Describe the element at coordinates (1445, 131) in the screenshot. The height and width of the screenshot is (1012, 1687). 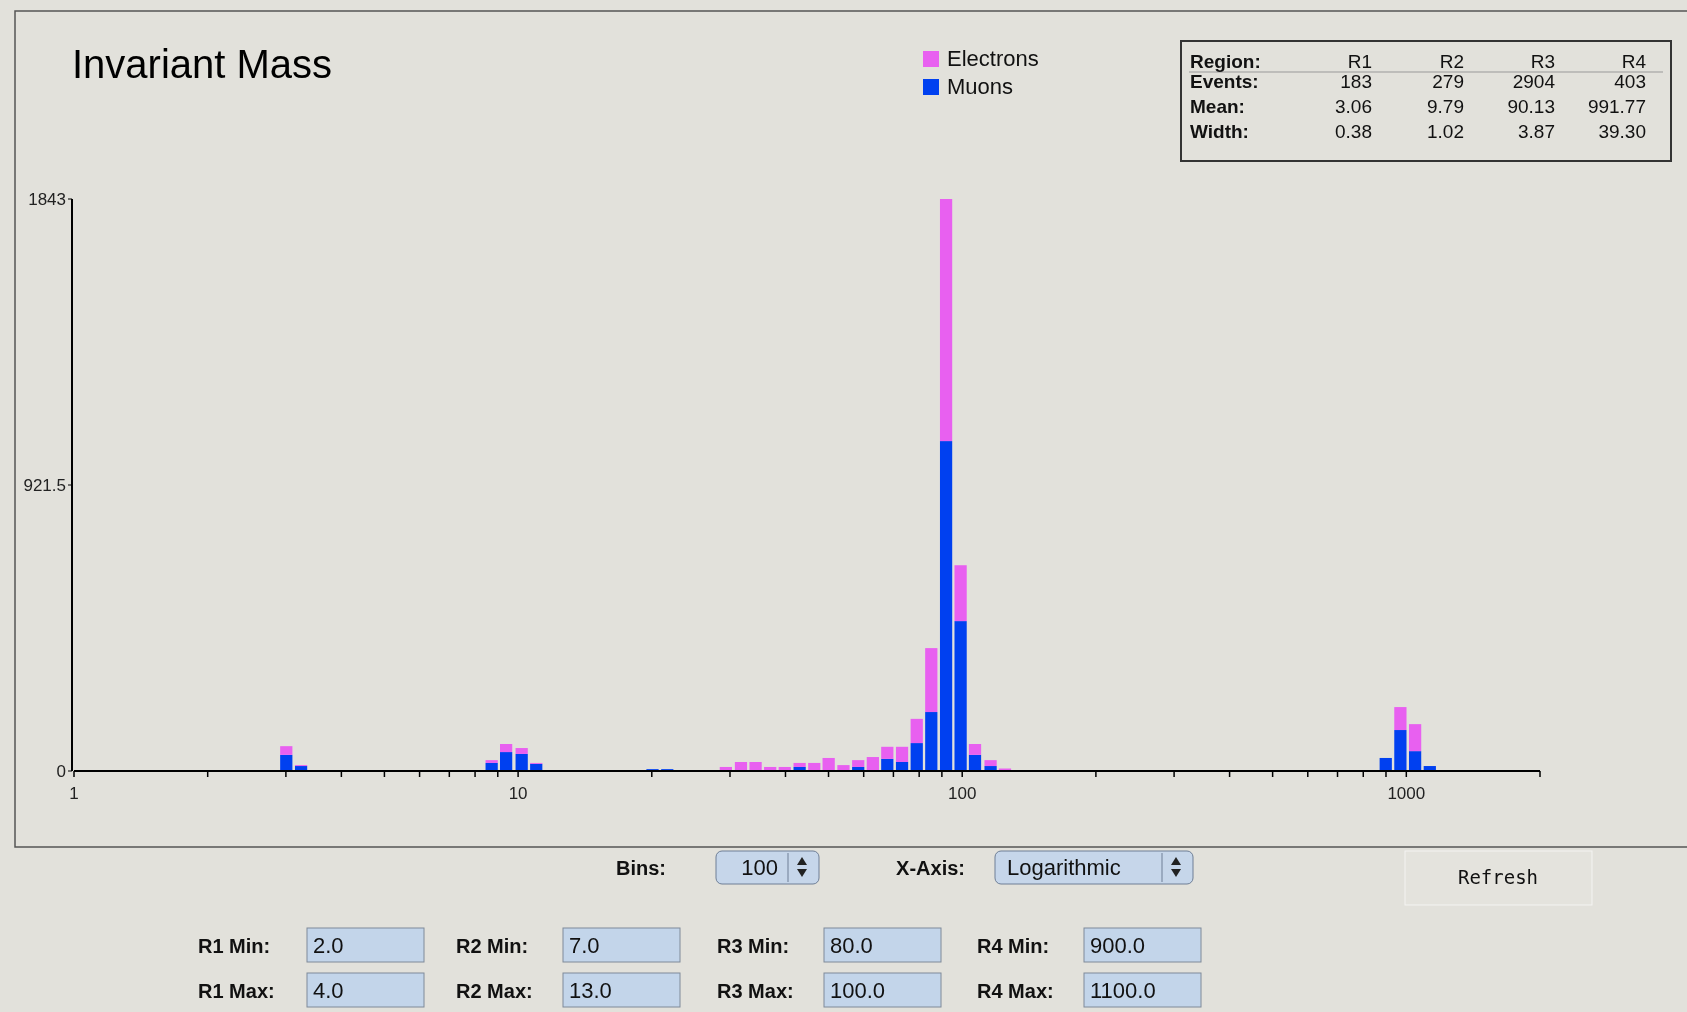
I see `text: 1.02` at that location.